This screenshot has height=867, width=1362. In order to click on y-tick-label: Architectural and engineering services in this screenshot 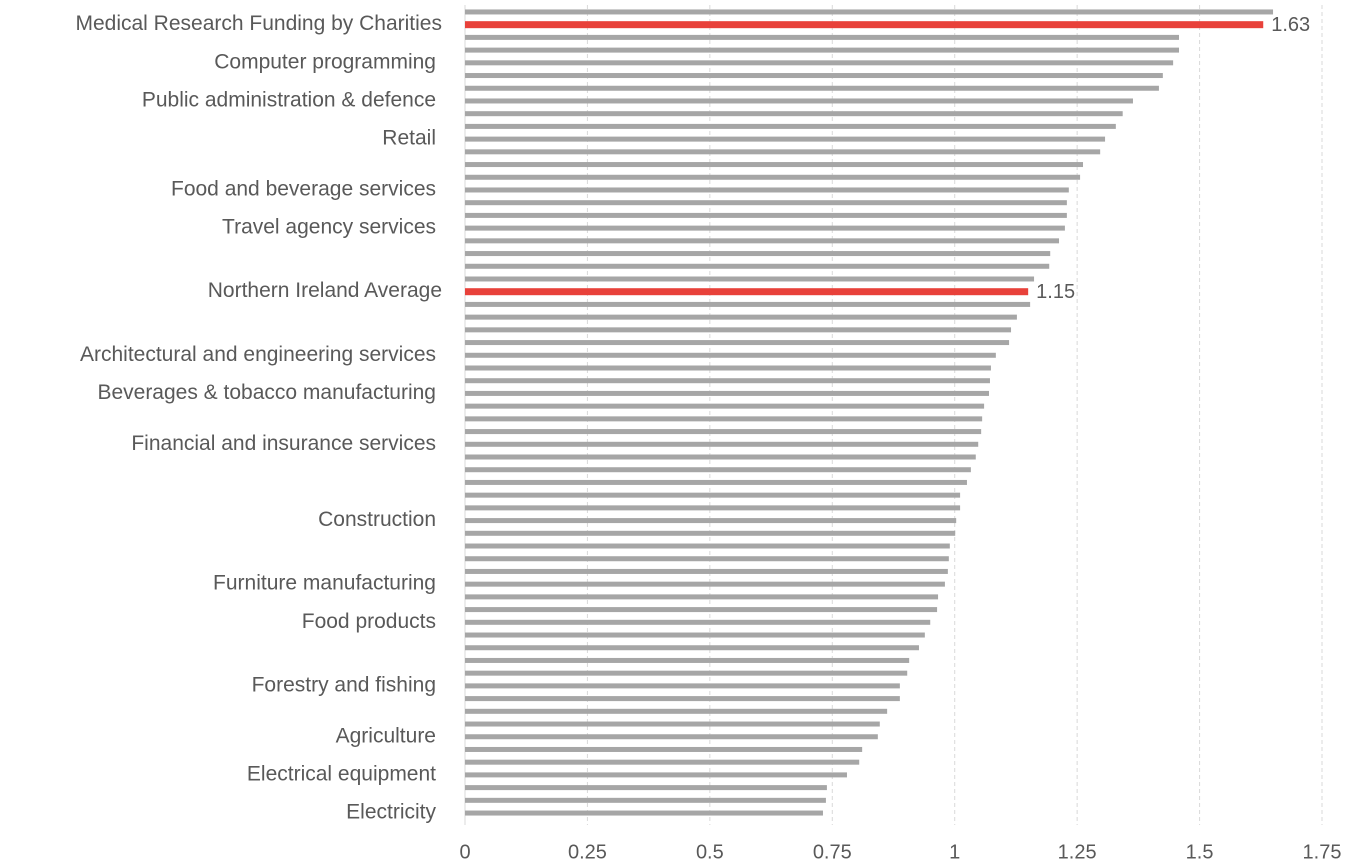, I will do `click(258, 354)`.